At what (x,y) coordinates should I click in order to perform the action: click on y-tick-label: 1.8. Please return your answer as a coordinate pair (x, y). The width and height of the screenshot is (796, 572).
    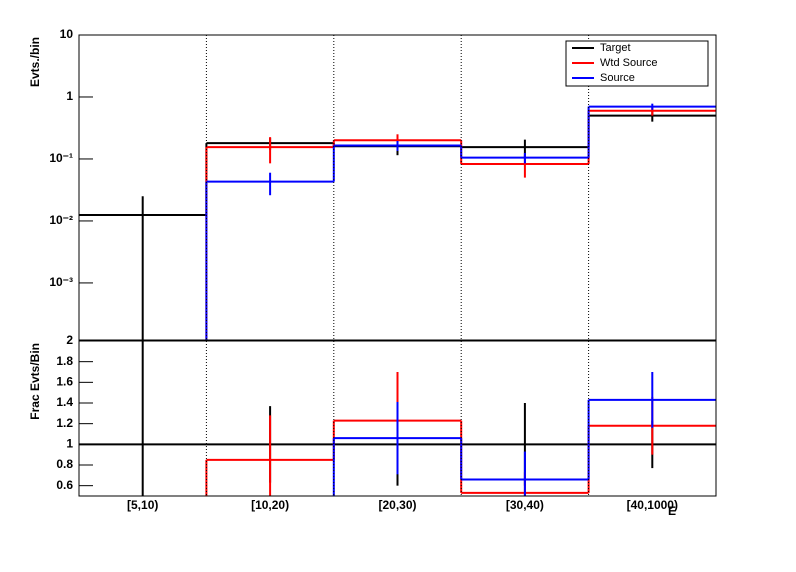
    Looking at the image, I should click on (64, 361).